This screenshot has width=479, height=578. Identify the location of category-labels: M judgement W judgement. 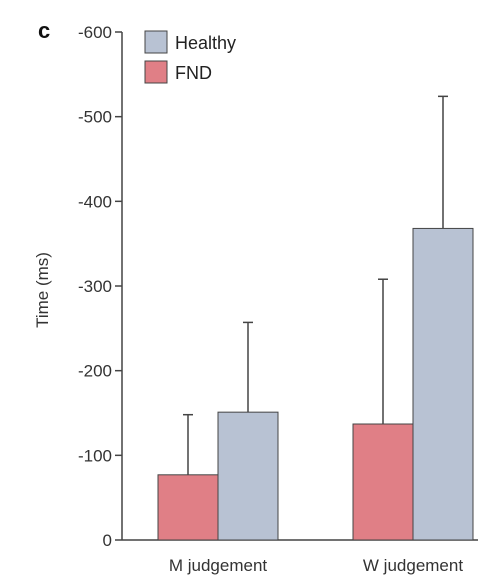
(316, 565).